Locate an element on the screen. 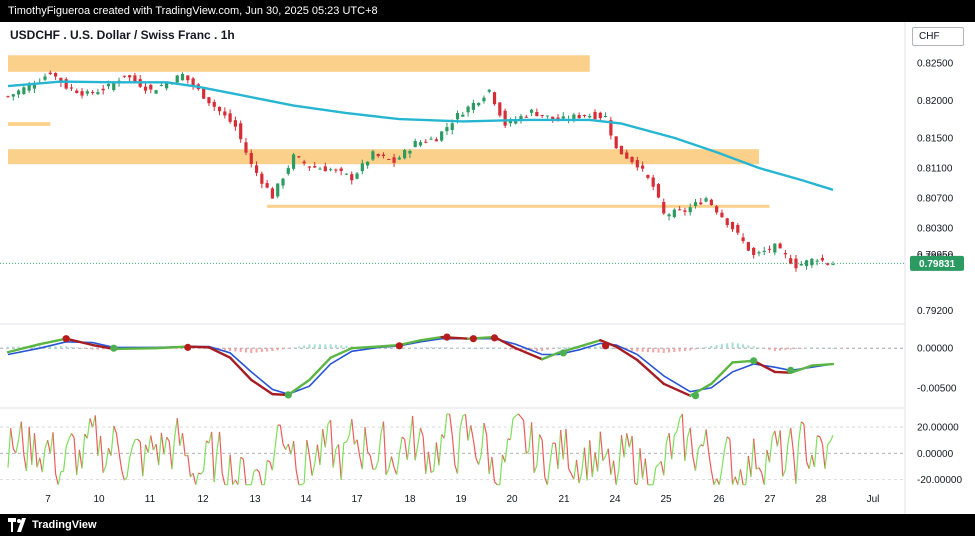 This screenshot has width=975, height=536. time-axis: 7 10 11 12 13 14 17 18 19 20 21 24 25 26 27 28 Jul is located at coordinates (462, 499).